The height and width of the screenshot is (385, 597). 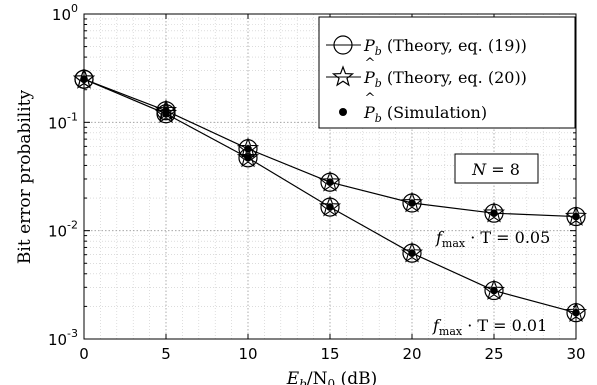 I want to click on curve-label-fmaxT-0-05: fmax · T = 0.05, so click(x=492, y=239).